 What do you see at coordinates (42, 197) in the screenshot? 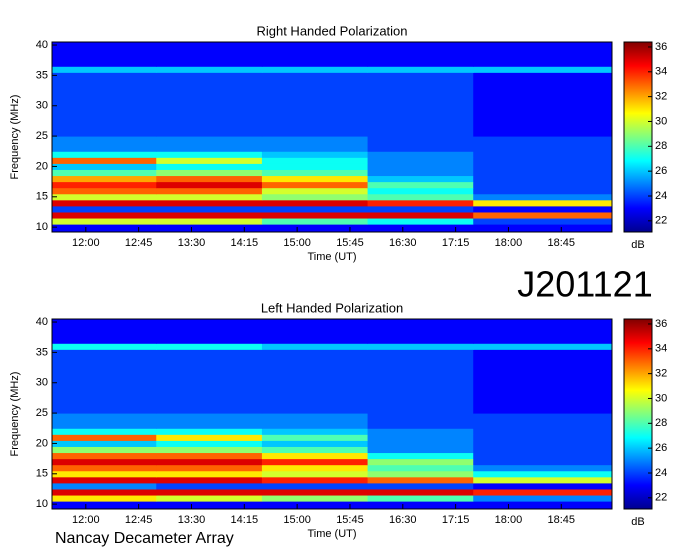
I see `y-tick-label: 15` at bounding box center [42, 197].